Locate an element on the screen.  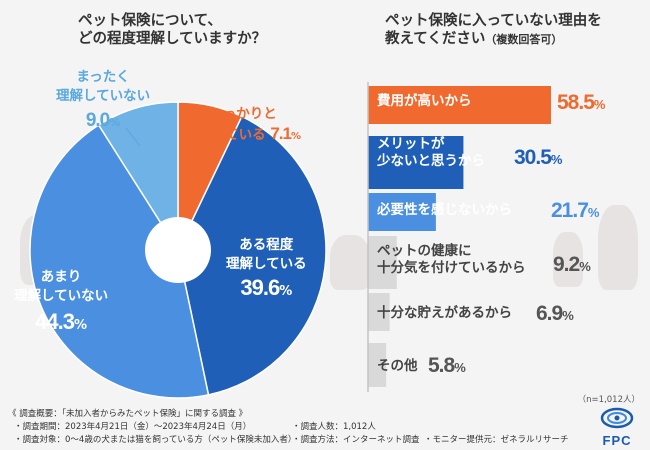
footer-survey-overview: 《 調査概要：「未加入者からみたペット保険」に関する調査 》 is located at coordinates (128, 414).